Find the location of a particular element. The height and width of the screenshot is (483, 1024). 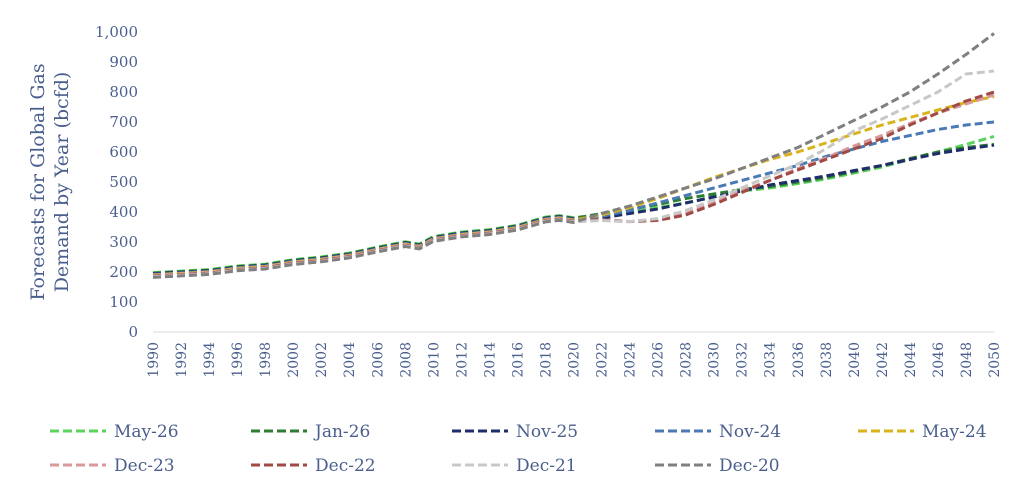

x-tick-label: 2008 is located at coordinates (406, 360).